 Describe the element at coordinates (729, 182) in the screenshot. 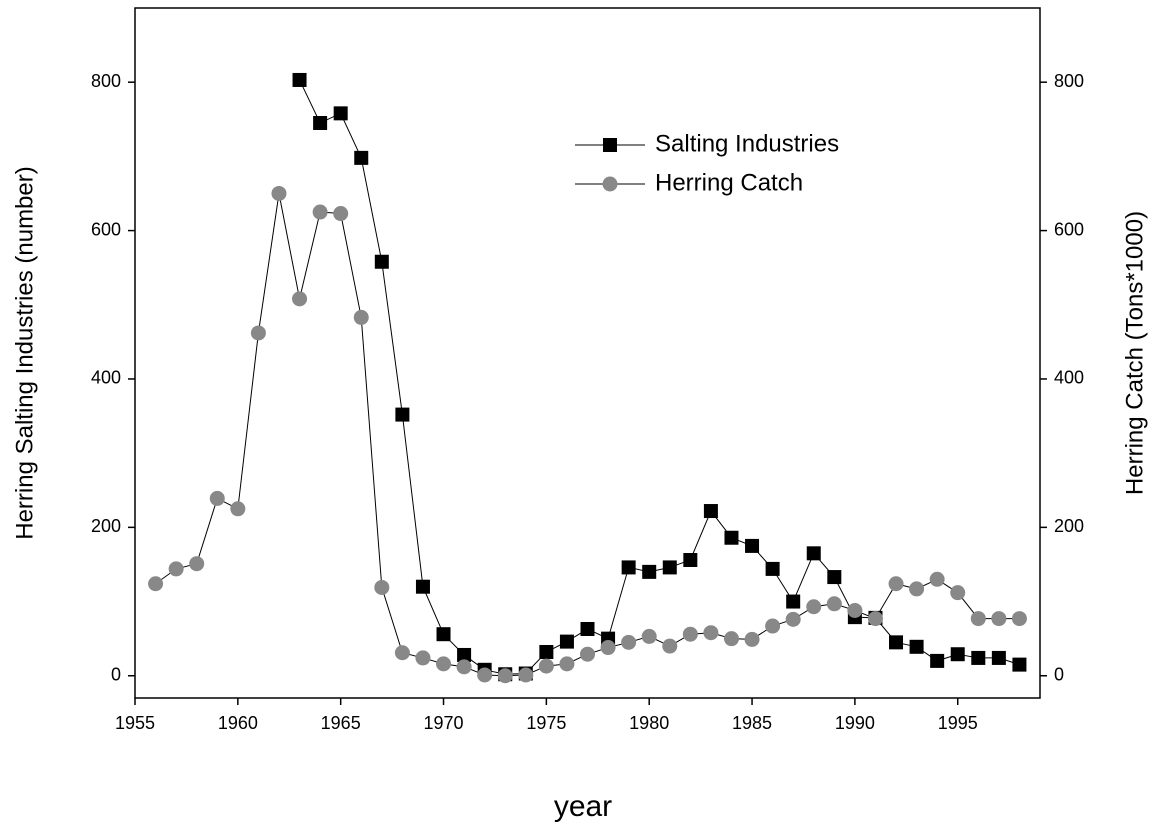

I see `legend-label: Herring Catch` at that location.